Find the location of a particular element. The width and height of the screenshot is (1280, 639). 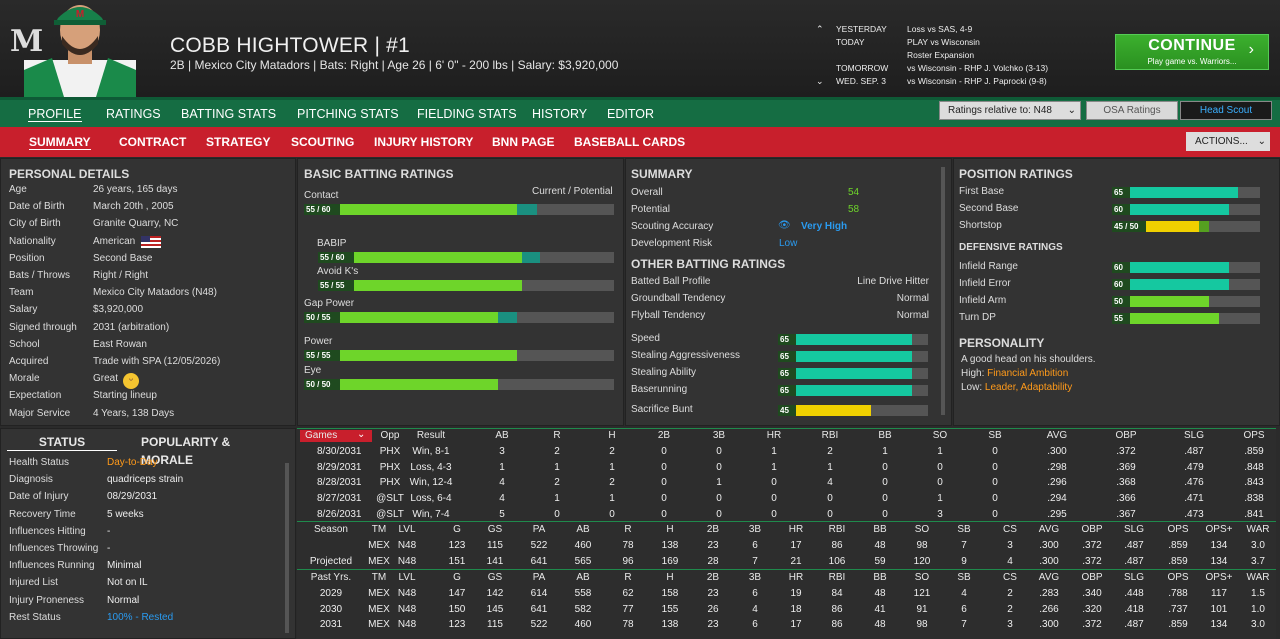

tab-summary: SUMMARY is located at coordinates (60, 142).